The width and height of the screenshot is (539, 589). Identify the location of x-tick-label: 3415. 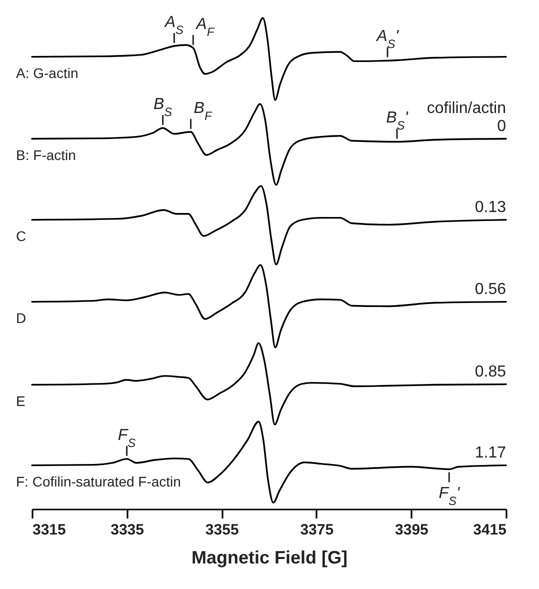
(489, 530).